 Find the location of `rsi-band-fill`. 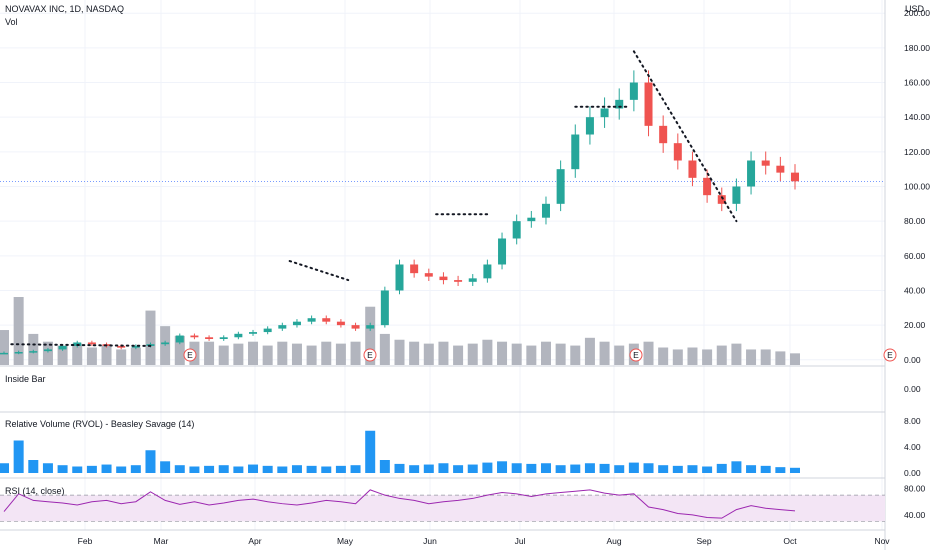

rsi-band-fill is located at coordinates (442, 508).